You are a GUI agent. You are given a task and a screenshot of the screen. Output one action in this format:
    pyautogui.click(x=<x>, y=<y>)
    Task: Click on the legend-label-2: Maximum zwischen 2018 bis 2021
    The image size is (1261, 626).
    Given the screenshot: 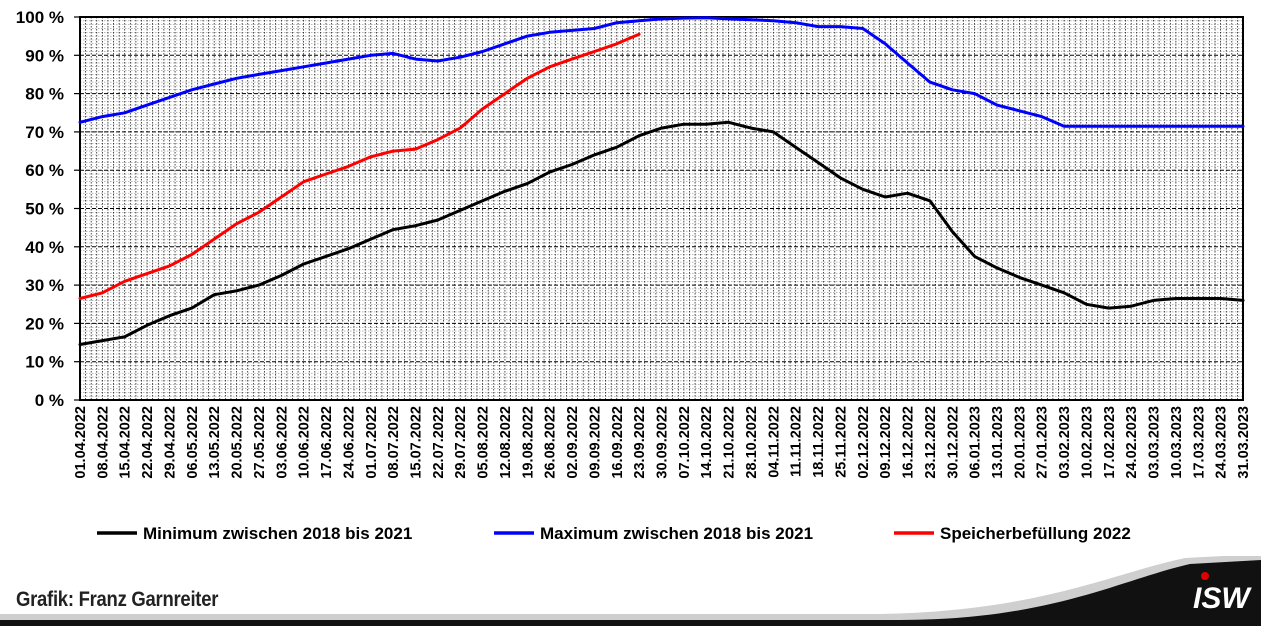 What is the action you would take?
    pyautogui.click(x=676, y=533)
    